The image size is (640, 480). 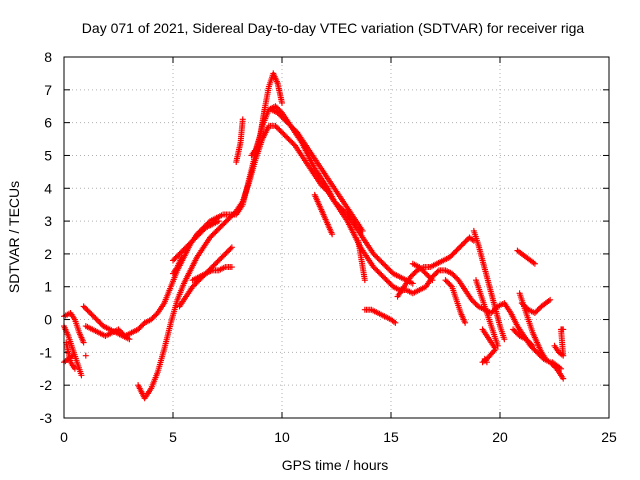 What do you see at coordinates (173, 437) in the screenshot?
I see `x-tick-label: 5` at bounding box center [173, 437].